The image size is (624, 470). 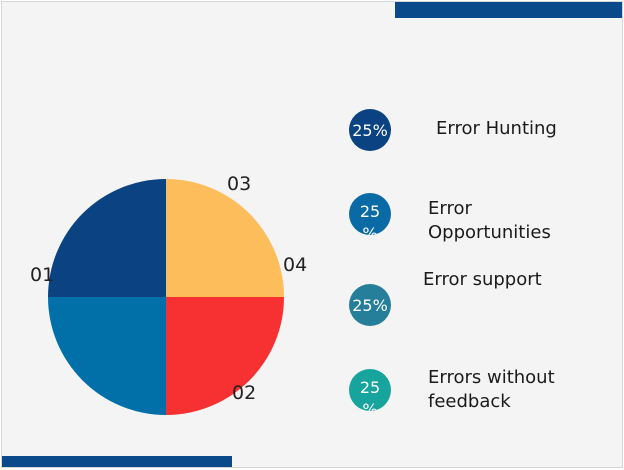 What do you see at coordinates (117, 461) in the screenshot?
I see `bottom-accent-bar` at bounding box center [117, 461].